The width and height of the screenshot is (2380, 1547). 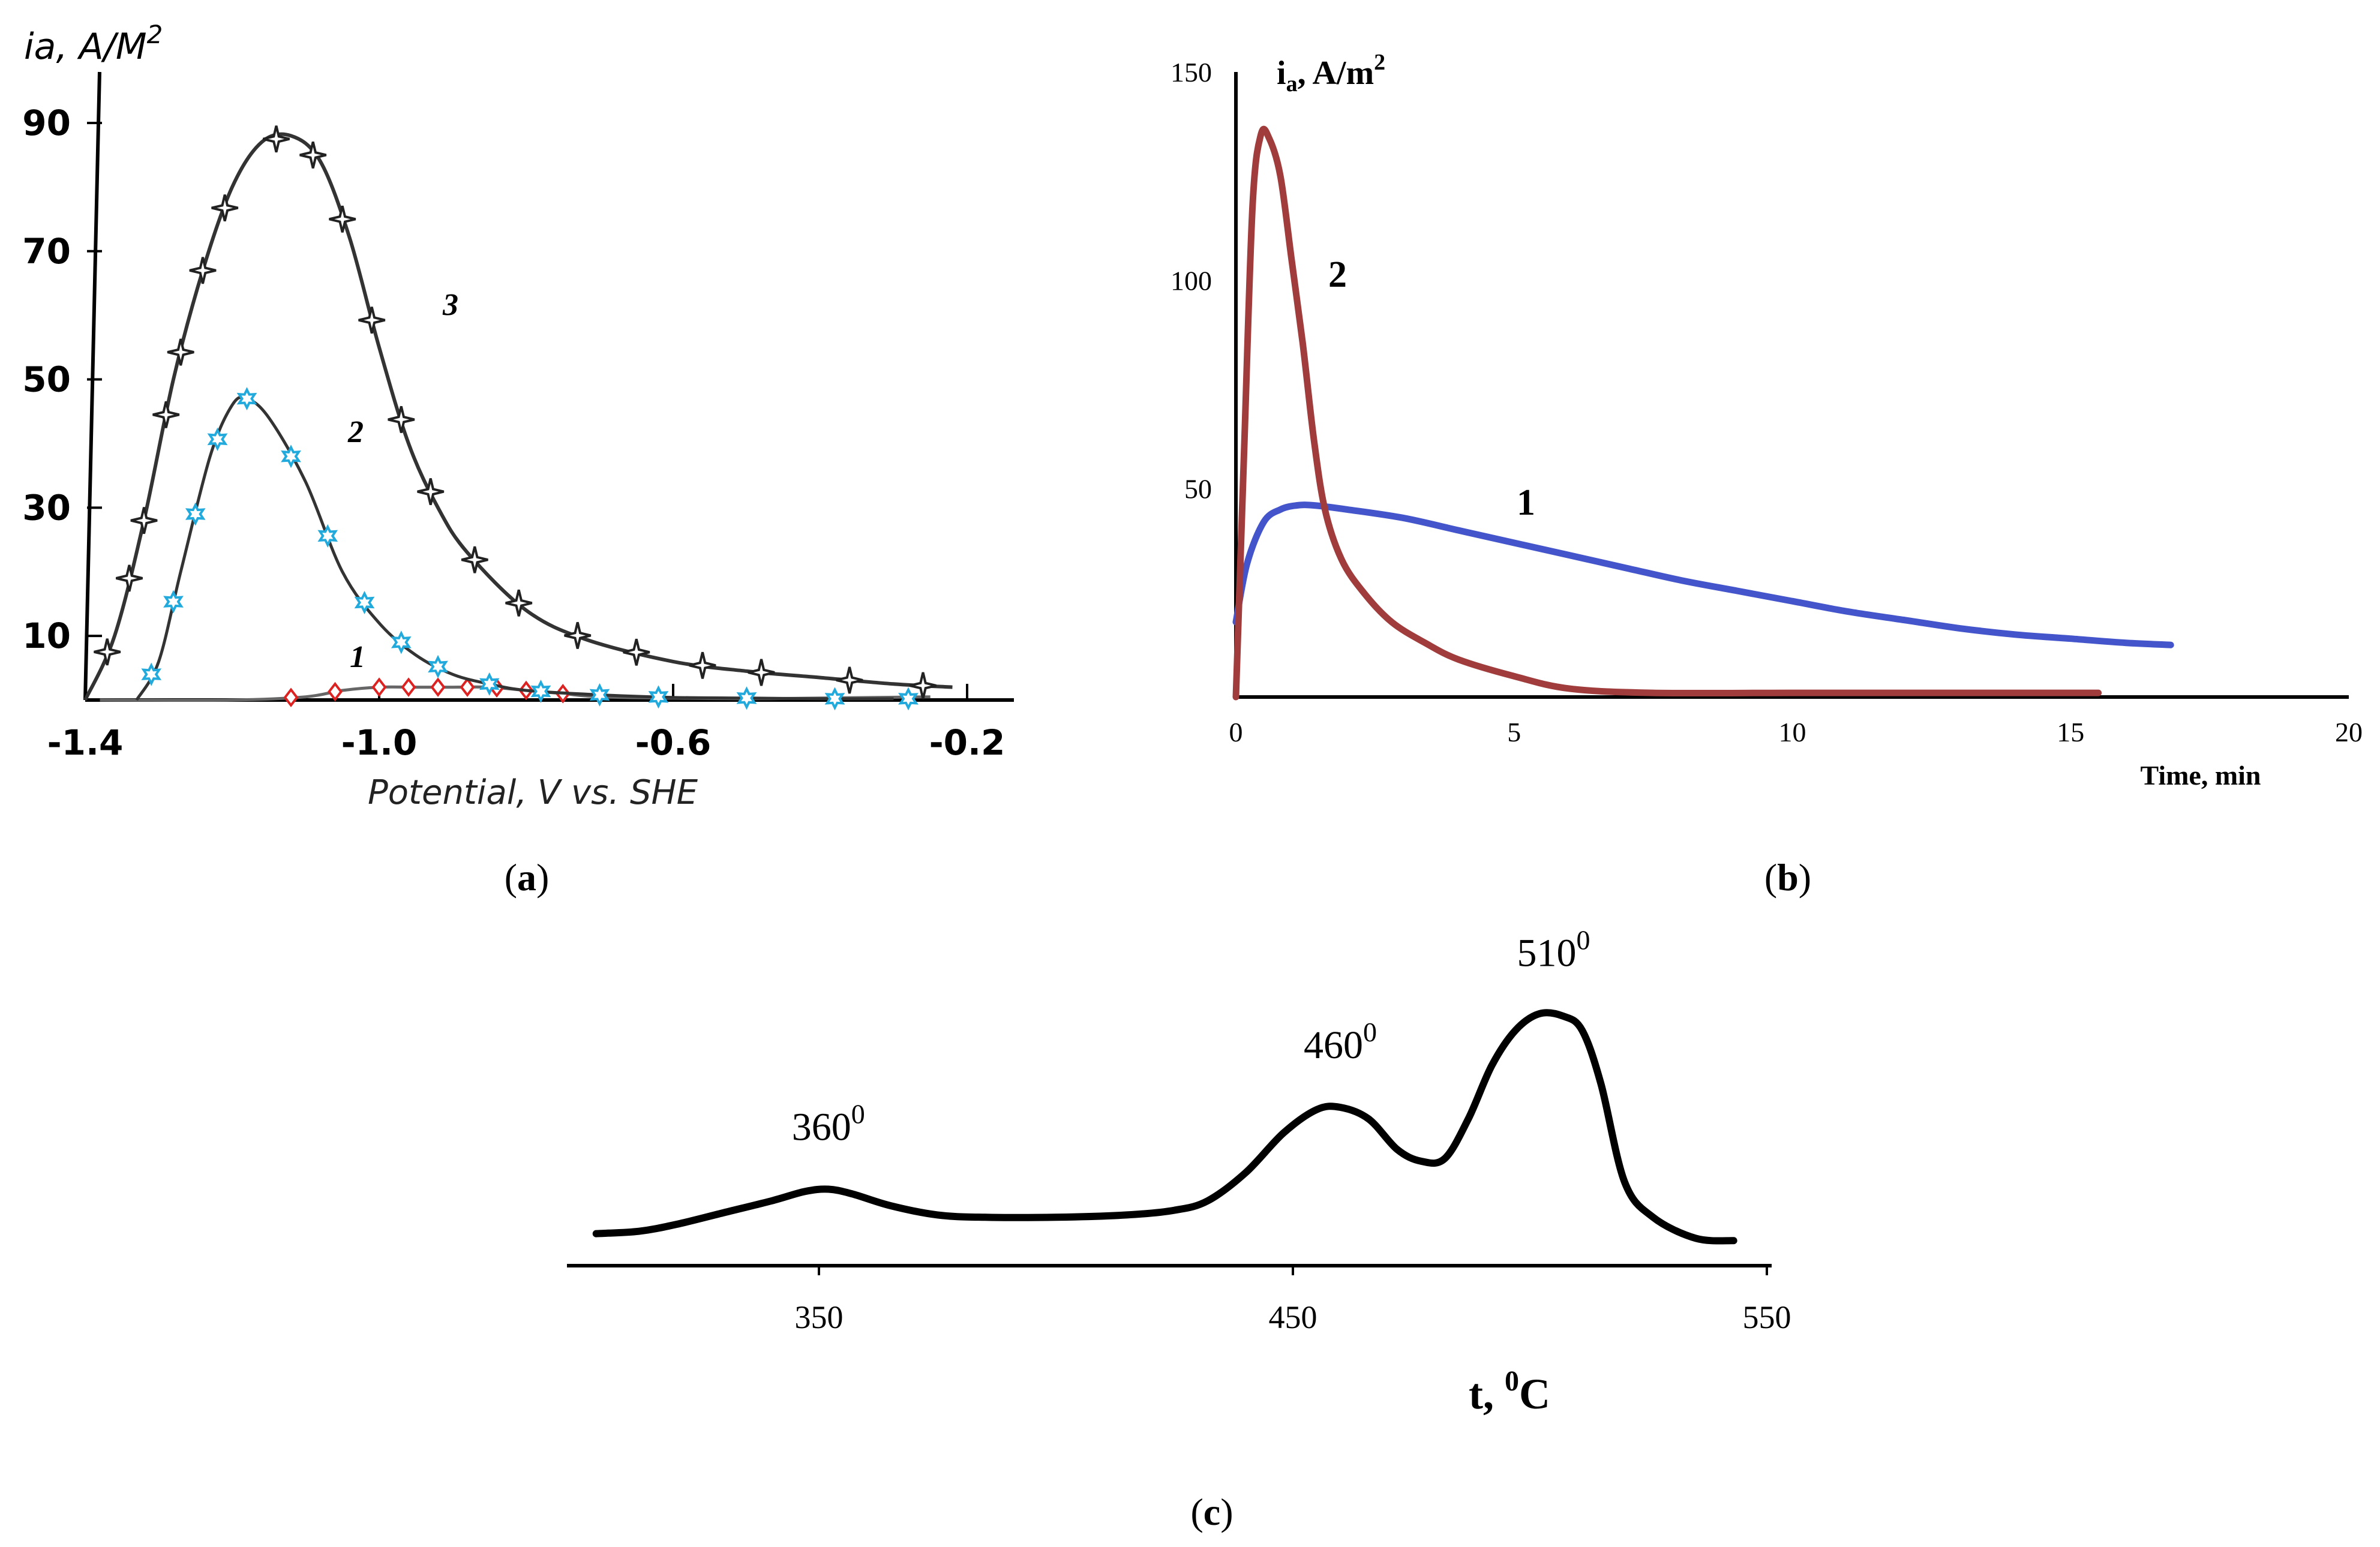 I want to click on panel-b-x-tick-label: 20, so click(x=2349, y=732).